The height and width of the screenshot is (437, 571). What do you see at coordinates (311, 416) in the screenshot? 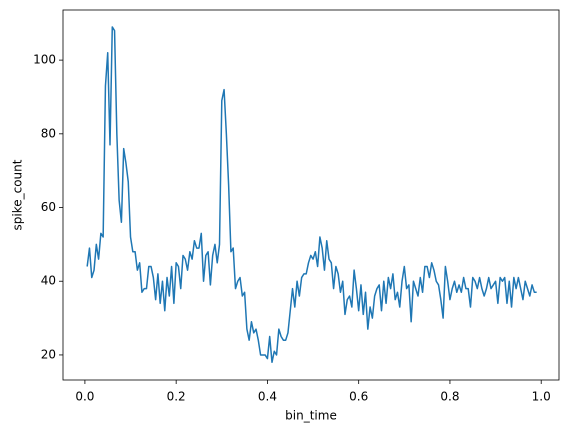
I see `x-axis-label: bin_time` at bounding box center [311, 416].